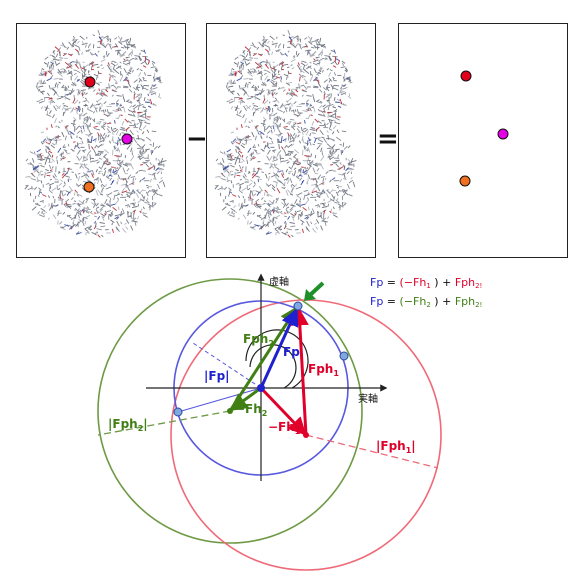 The width and height of the screenshot is (581, 583). What do you see at coordinates (484, 128) in the screenshot?
I see `heavy-atom-positions` at bounding box center [484, 128].